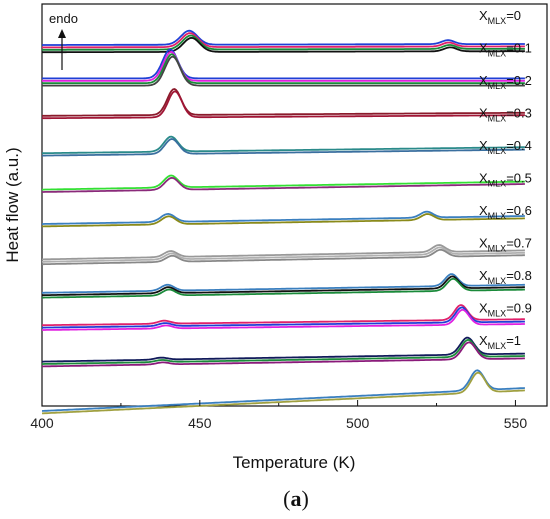 This screenshot has width=550, height=519. Describe the element at coordinates (12, 204) in the screenshot. I see `y-axis-title: Heat flow (a.u.)` at that location.